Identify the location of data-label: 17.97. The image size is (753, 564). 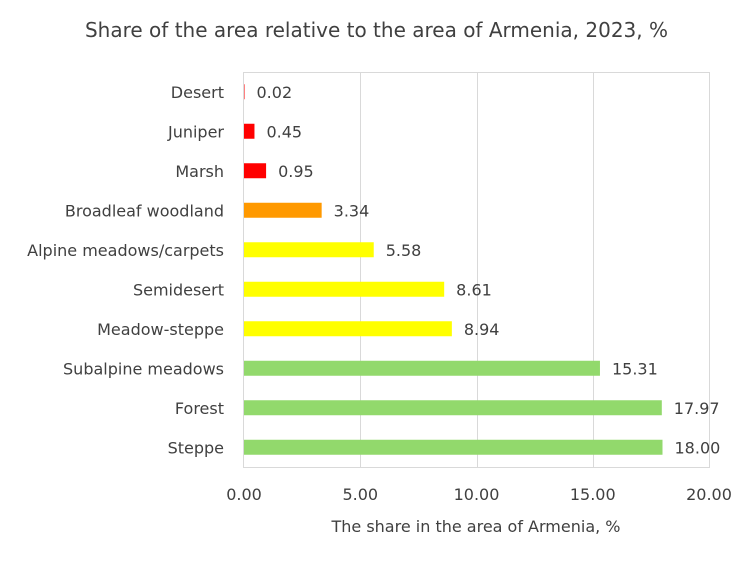
(697, 408).